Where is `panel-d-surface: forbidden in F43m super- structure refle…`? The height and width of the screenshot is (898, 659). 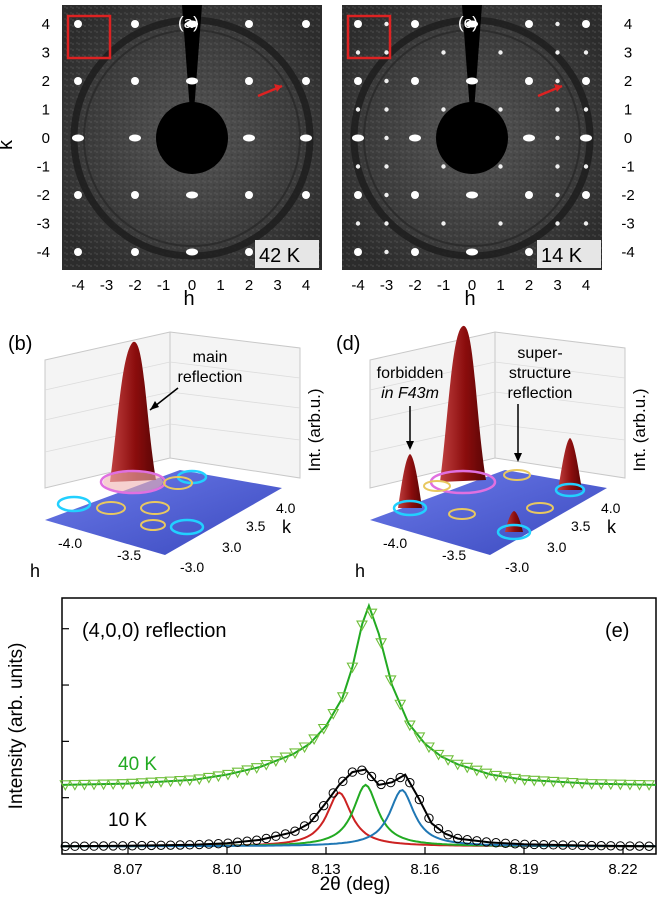
panel-d-surface: forbidden in F43m super- structure refle… is located at coordinates (492, 453).